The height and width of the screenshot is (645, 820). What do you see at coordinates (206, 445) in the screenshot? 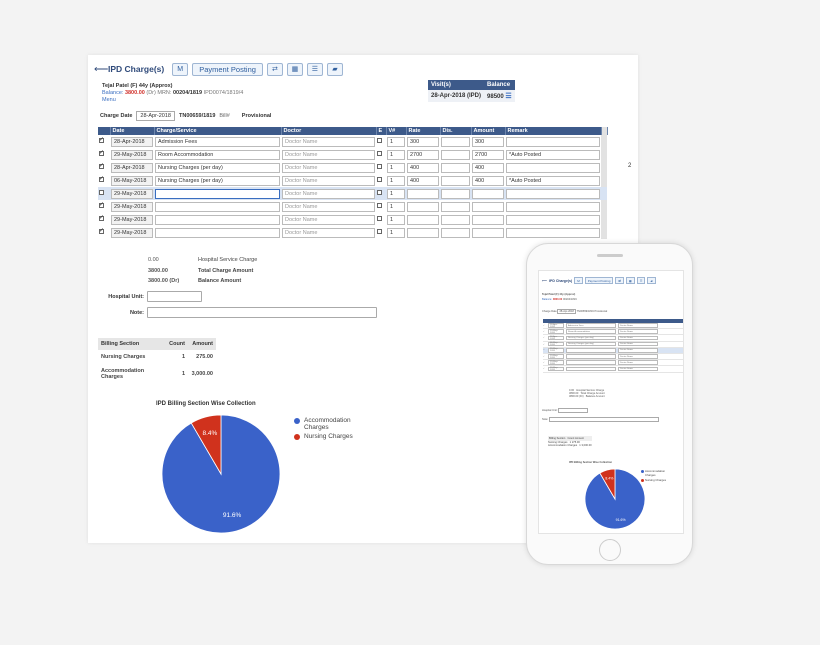
I see `pie-slice-nursing-charges` at bounding box center [206, 445].